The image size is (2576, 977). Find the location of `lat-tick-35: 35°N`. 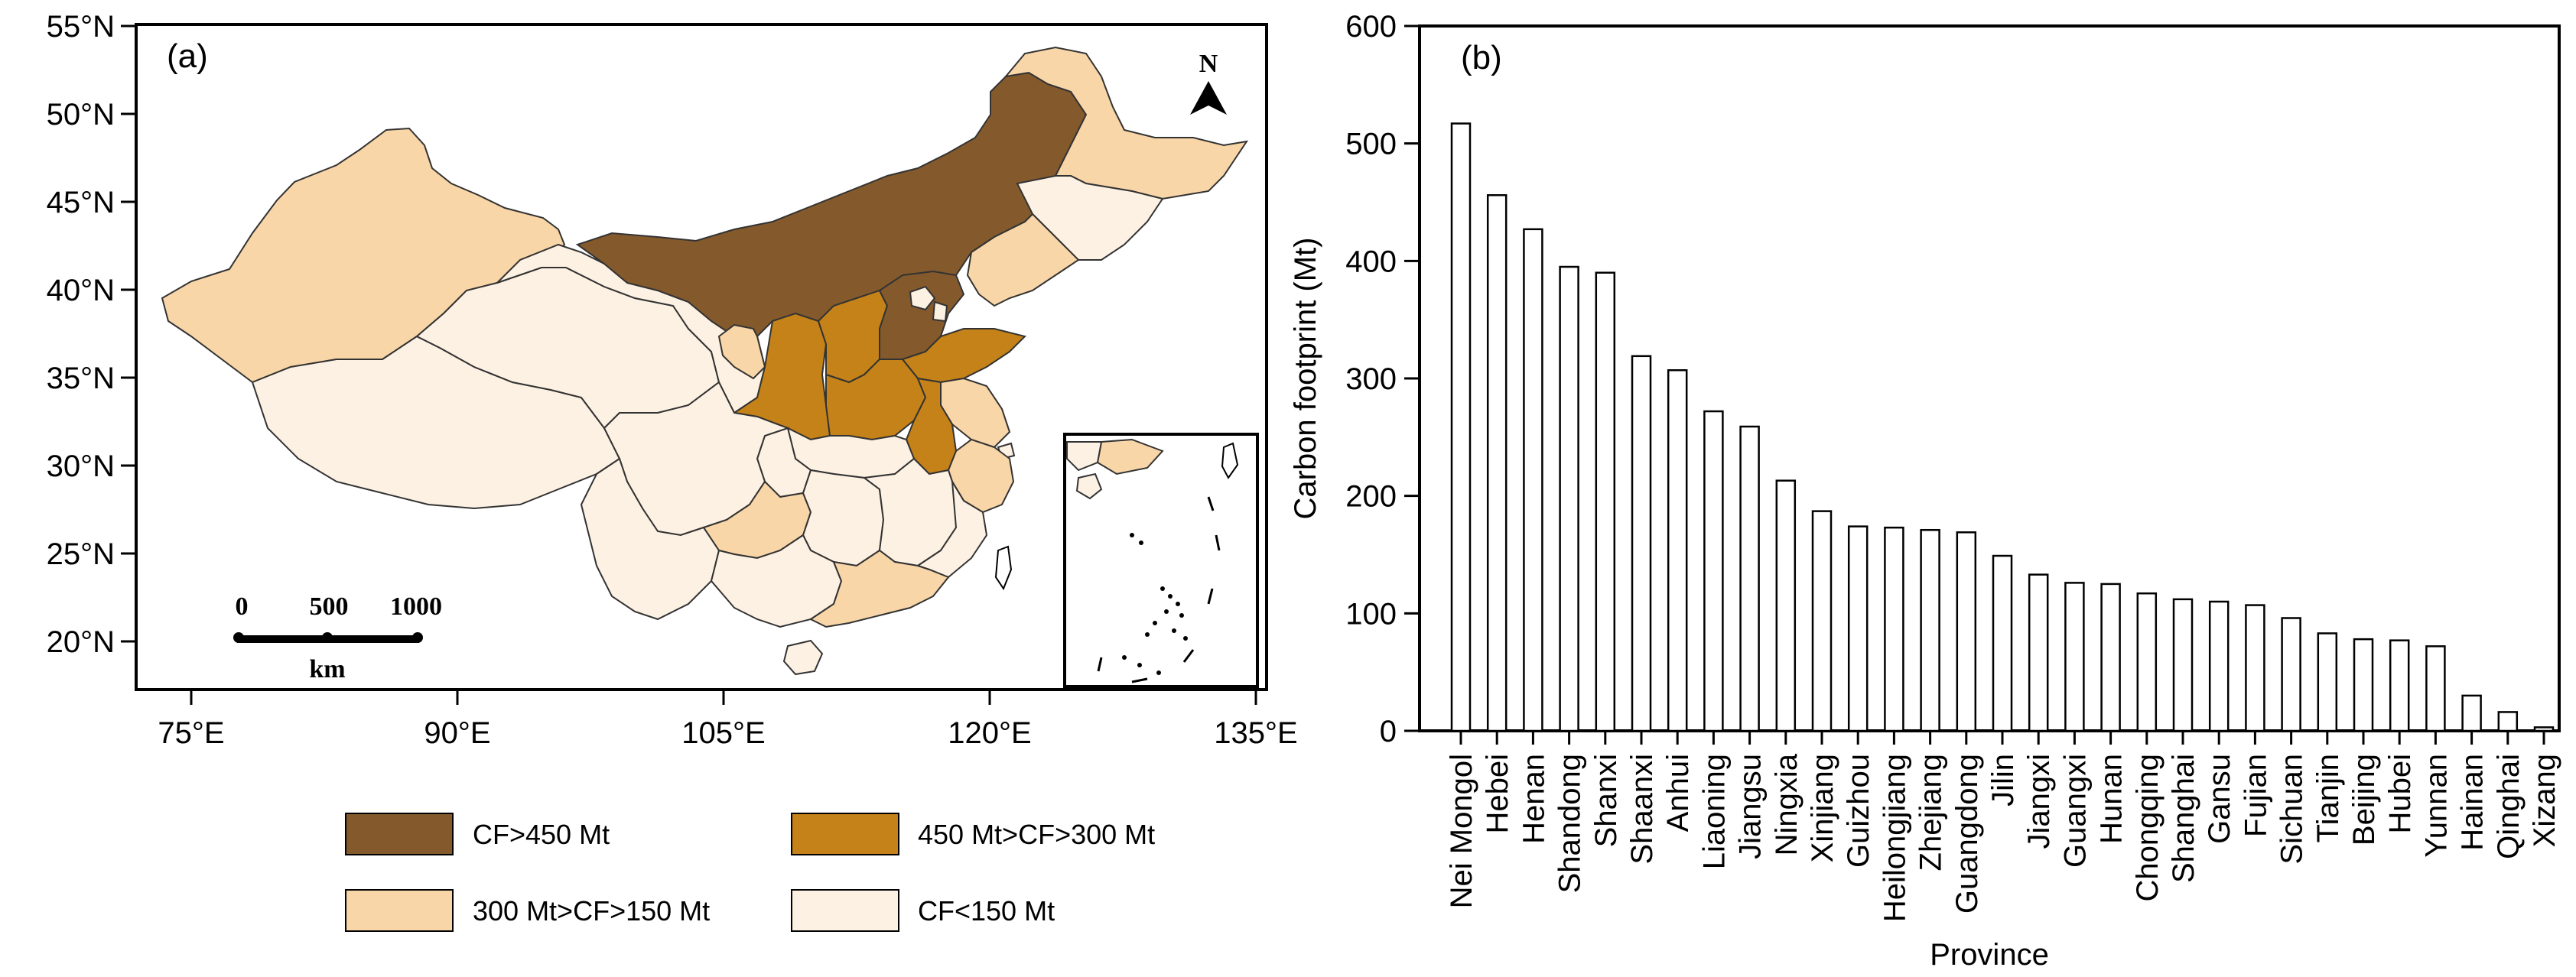

lat-tick-35: 35°N is located at coordinates (91, 379).